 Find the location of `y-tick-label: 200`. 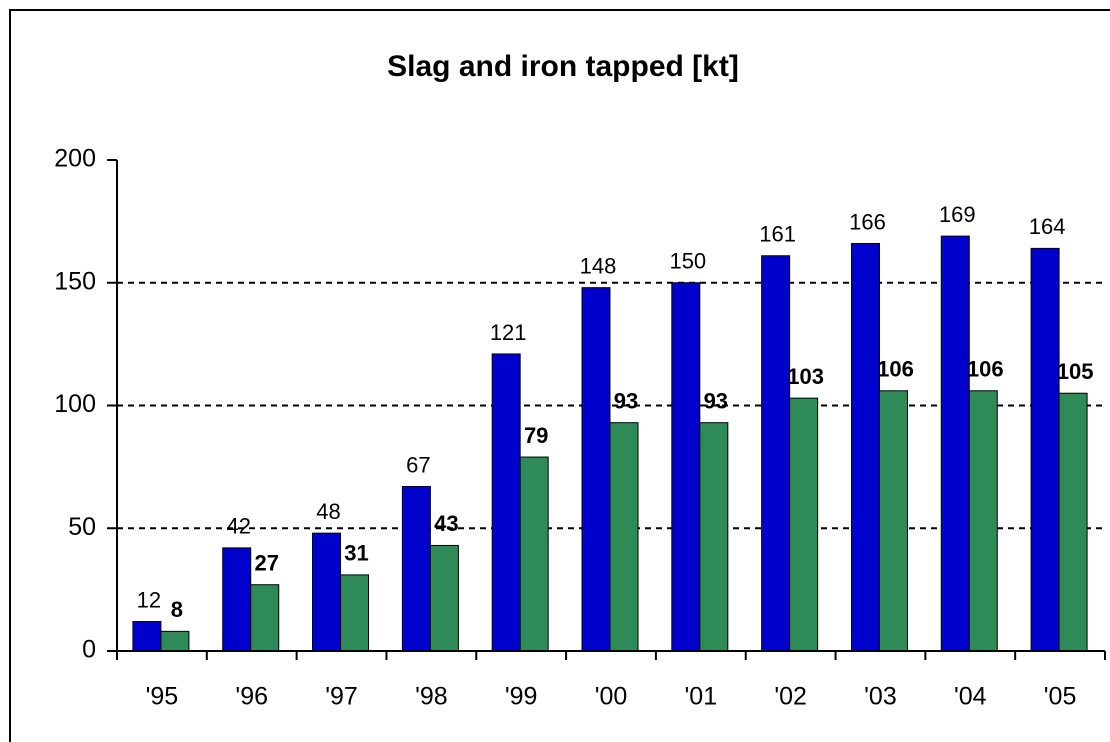

y-tick-label: 200 is located at coordinates (75, 159).